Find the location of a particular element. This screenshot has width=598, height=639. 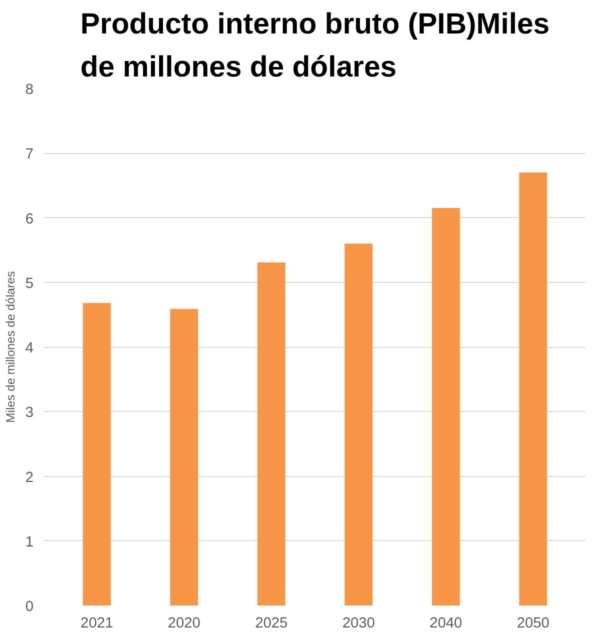

x-tick-label: 2021 is located at coordinates (97, 624).